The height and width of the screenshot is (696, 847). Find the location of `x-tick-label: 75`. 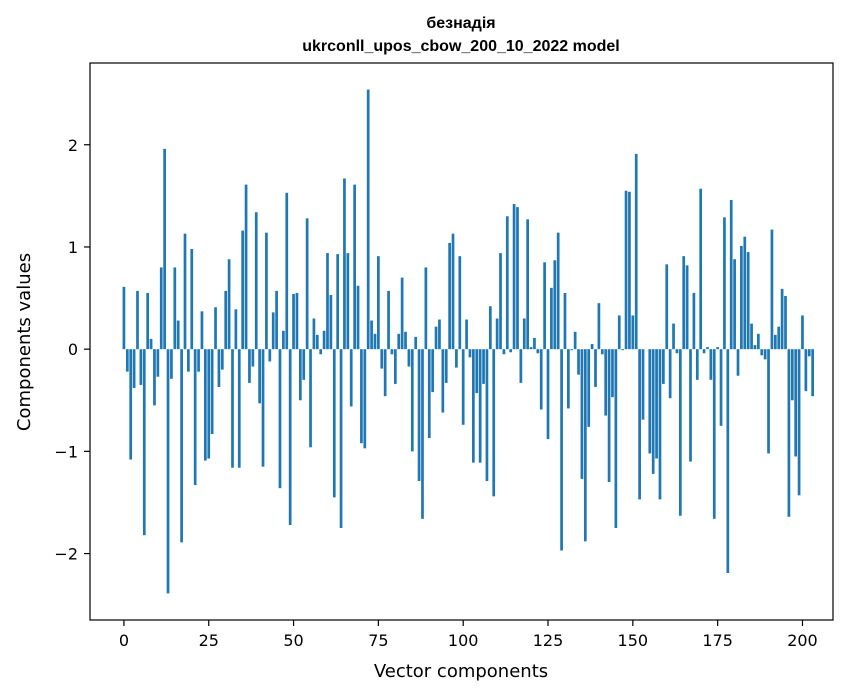

x-tick-label: 75 is located at coordinates (378, 640).